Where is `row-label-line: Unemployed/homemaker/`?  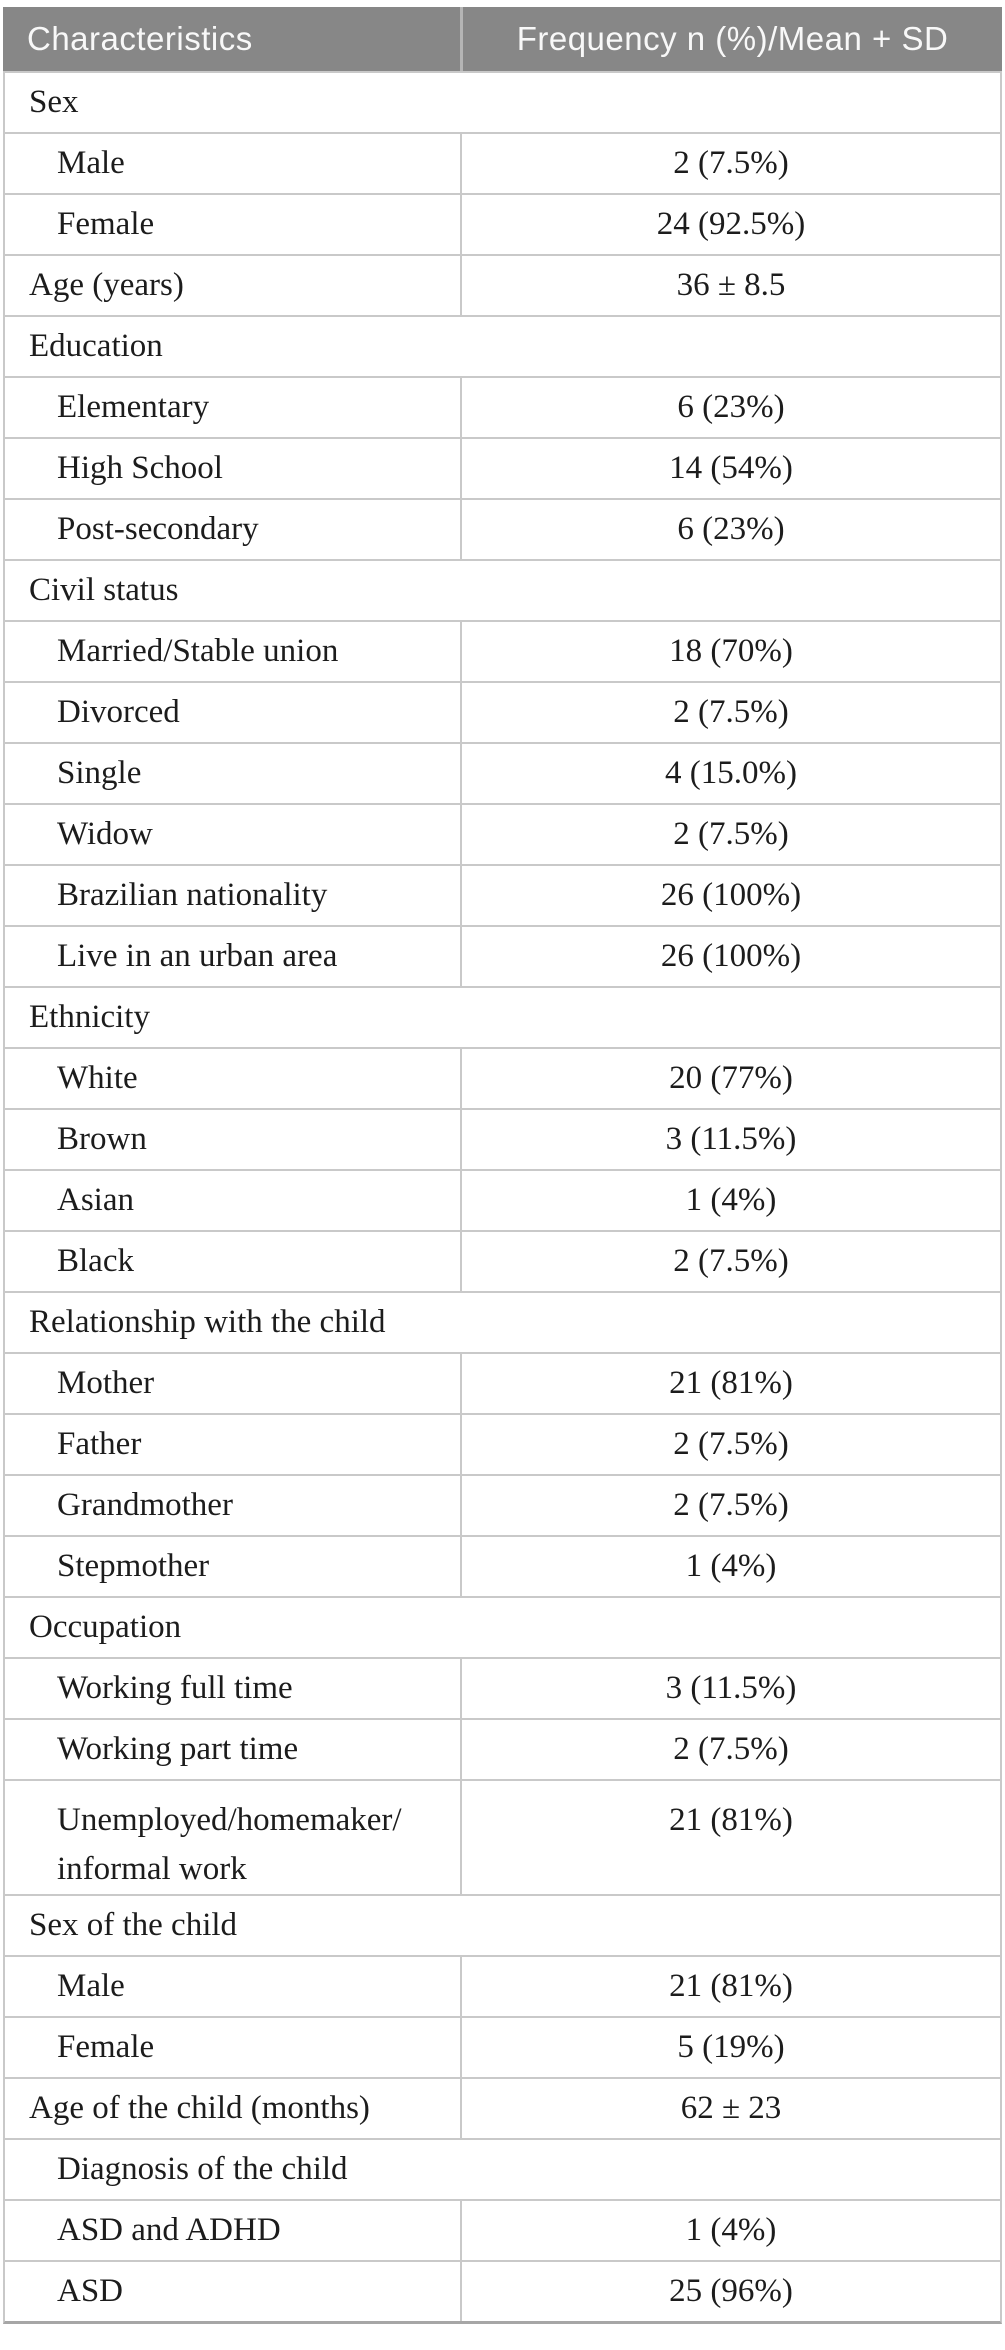 row-label-line: Unemployed/homemaker/ is located at coordinates (229, 1820).